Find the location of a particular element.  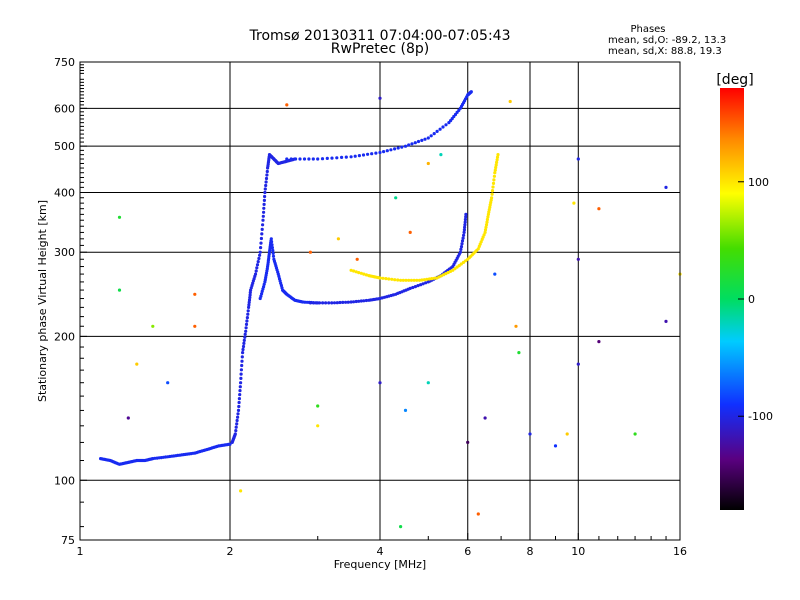

y-tick-label: 100 is located at coordinates (64, 480).